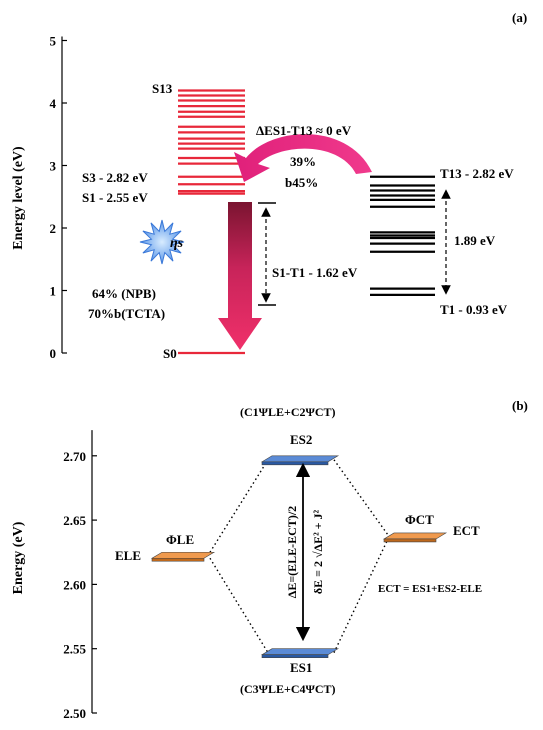  Describe the element at coordinates (53, 103) in the screenshot. I see `panel-a-y-tick-label: 4` at that location.